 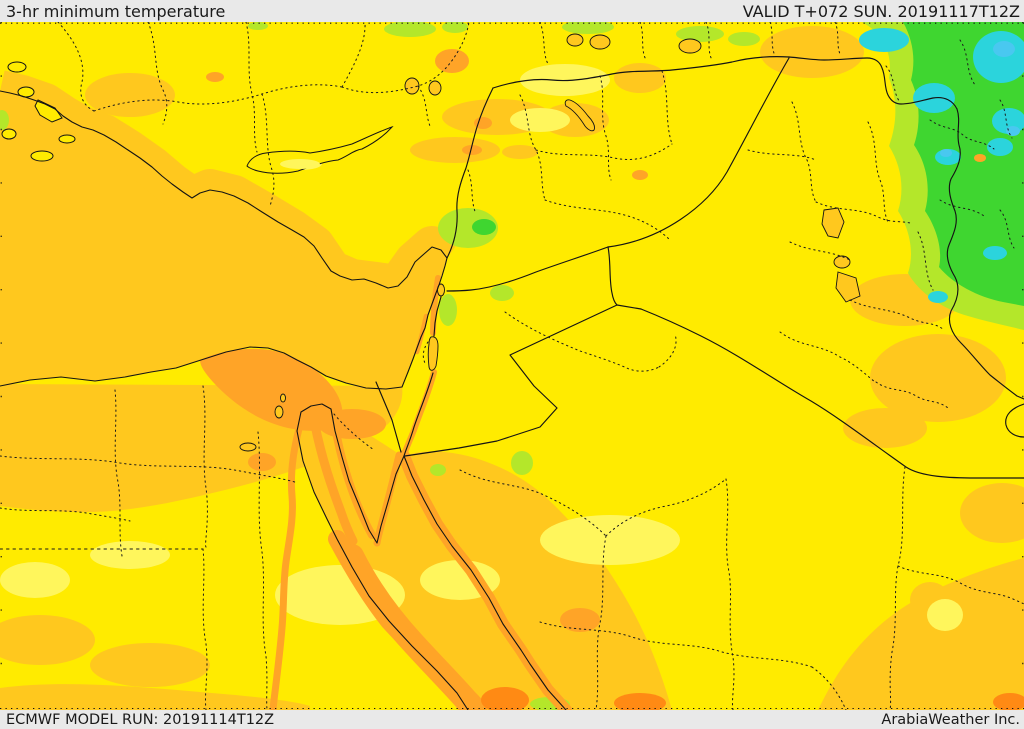 I want to click on valid-time-label: VALID T+072 SUN. 20191117T12Z, so click(x=881, y=11).